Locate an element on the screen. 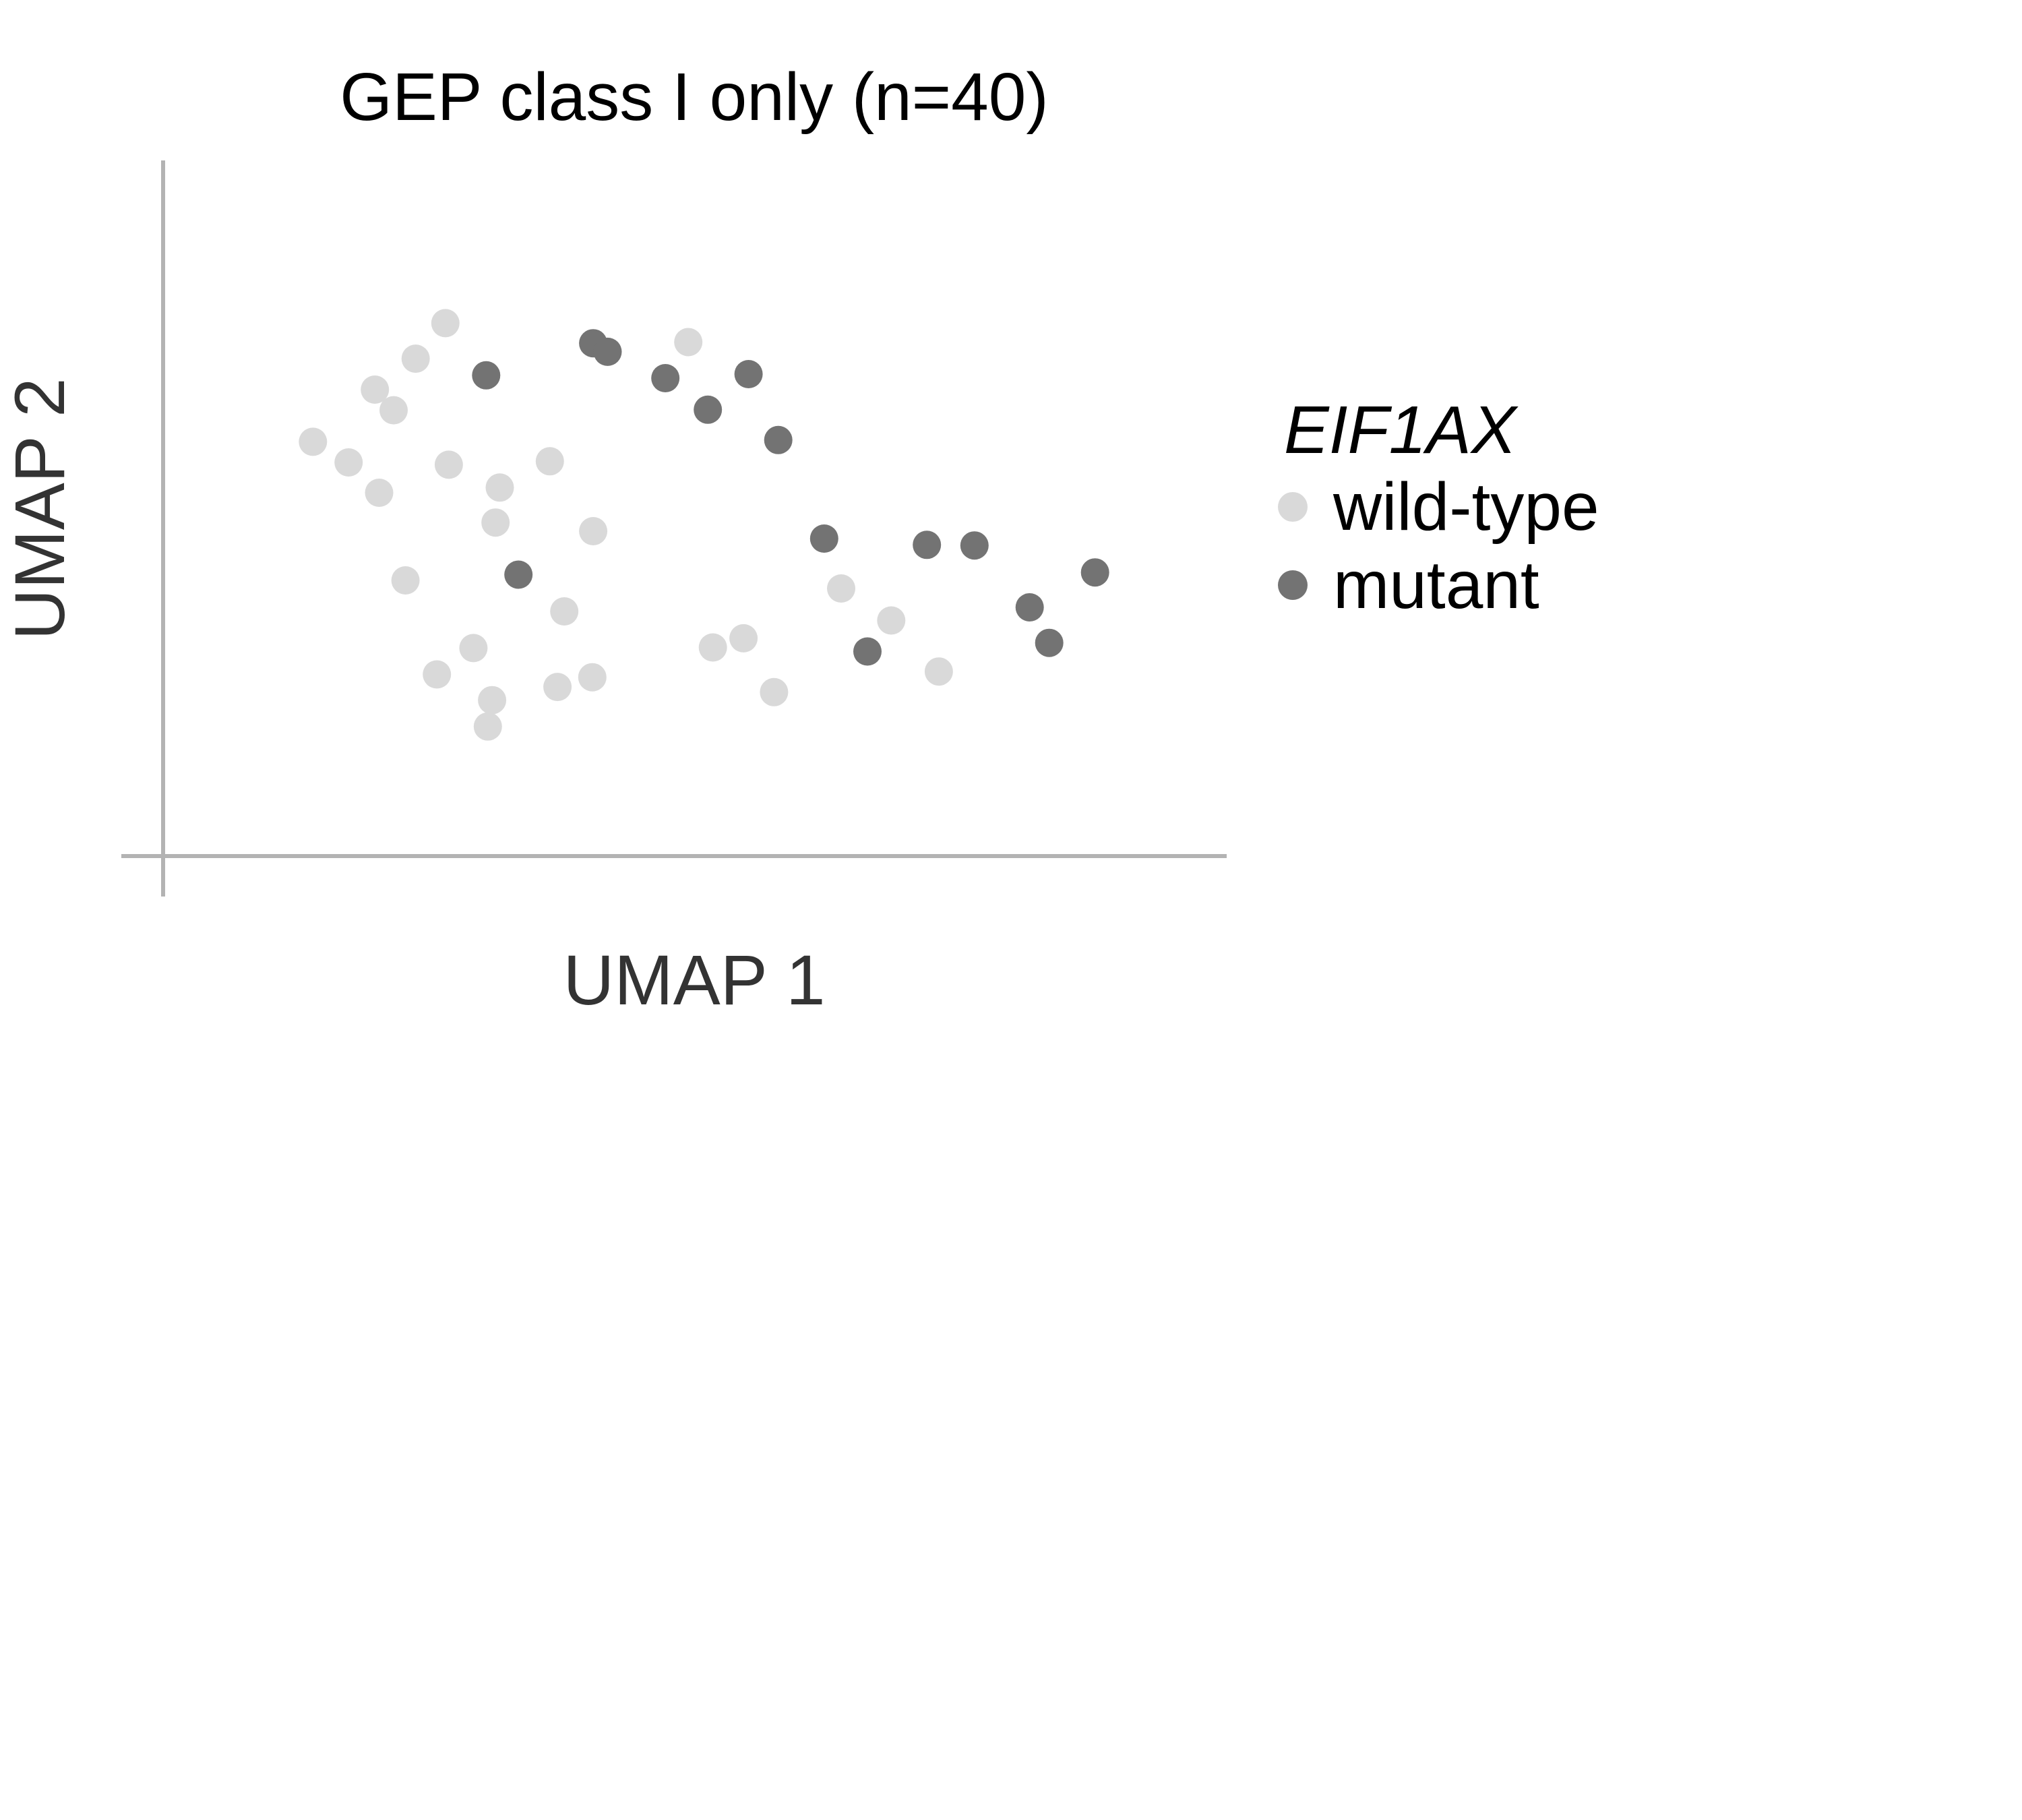  chart-title: GEP class I only (n=40) is located at coordinates (694, 97).